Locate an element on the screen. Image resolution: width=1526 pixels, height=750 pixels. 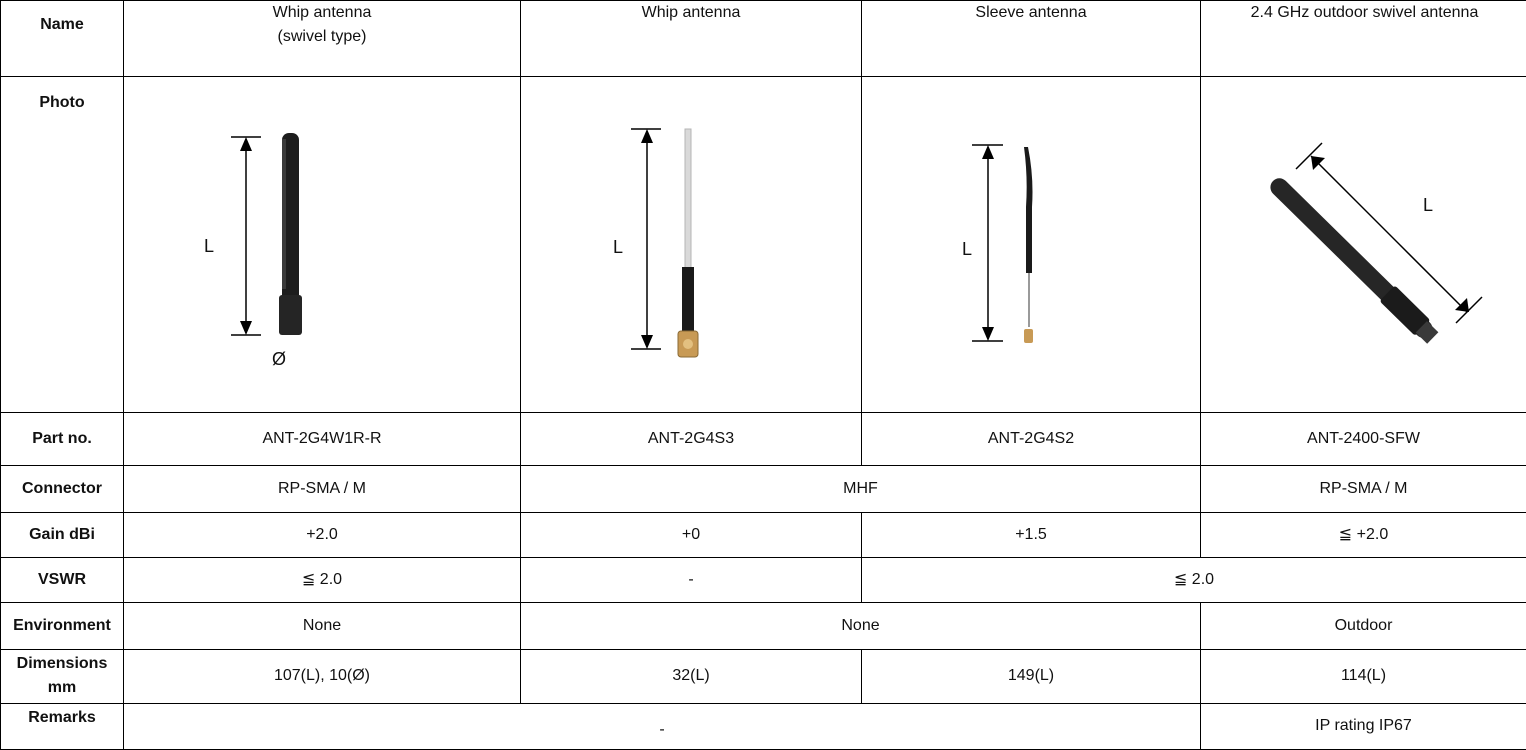
row-connector: Connector RP-SMA / M MHF RP-SMA / M is located at coordinates (763, 489).